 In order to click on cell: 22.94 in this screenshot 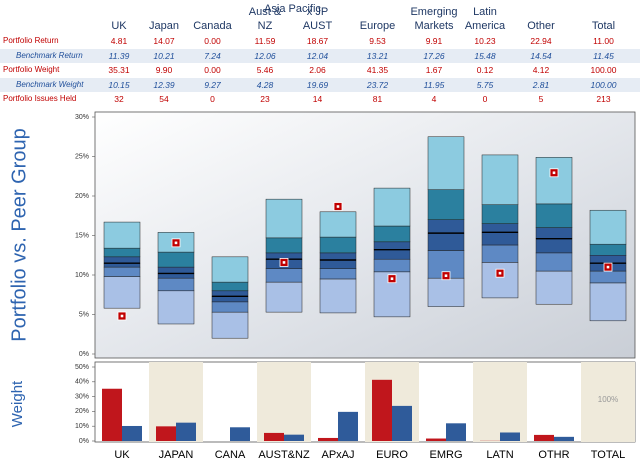, I will do `click(541, 41)`.